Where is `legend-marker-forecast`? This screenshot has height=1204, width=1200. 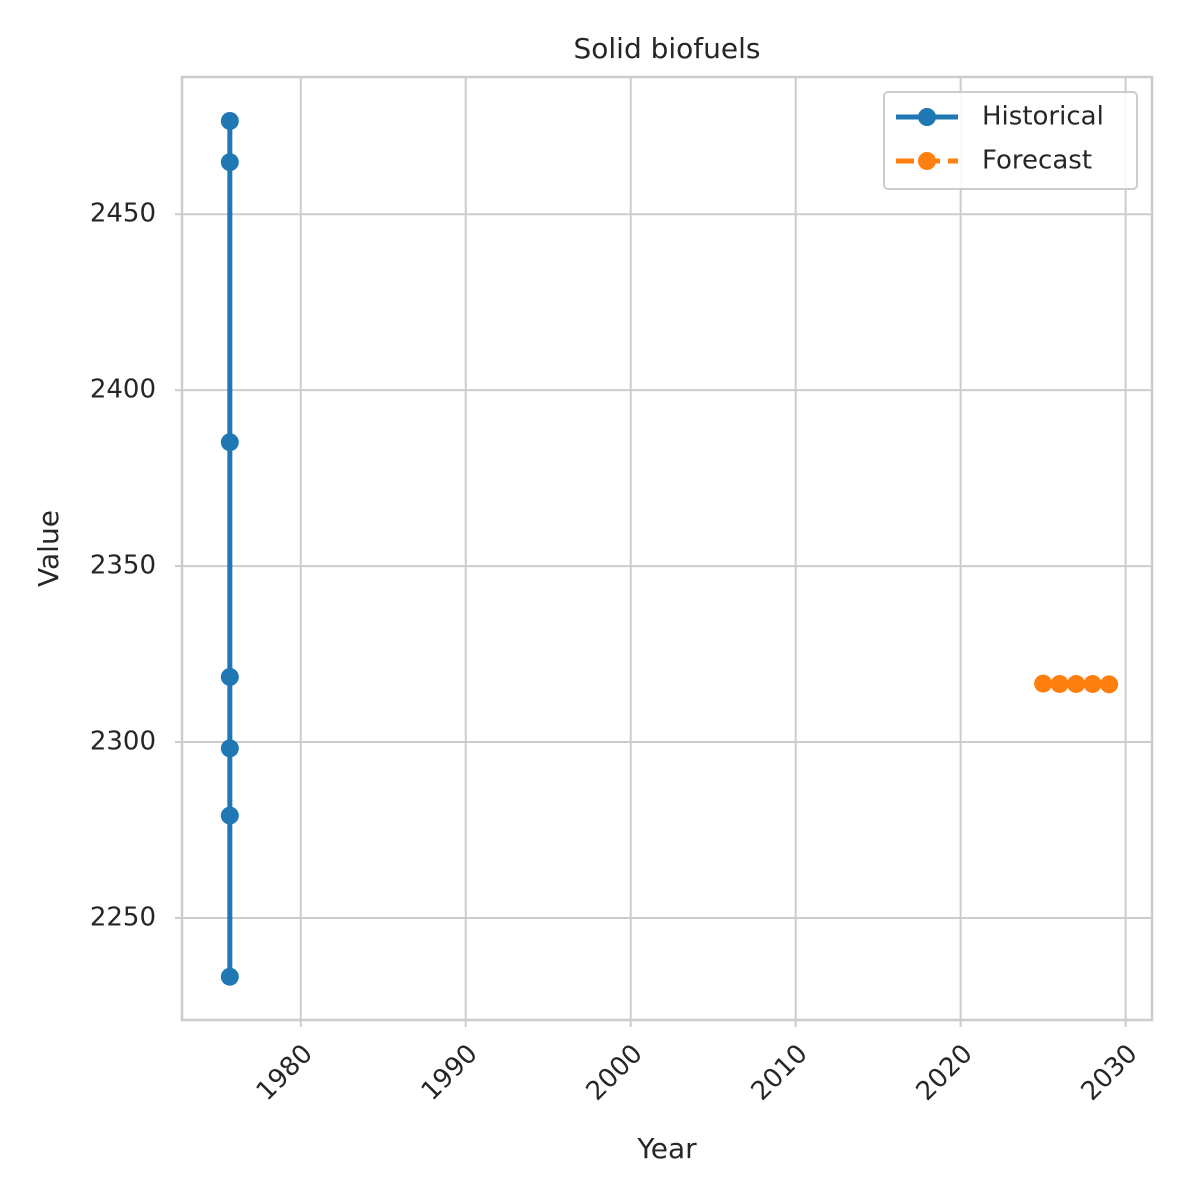
legend-marker-forecast is located at coordinates (927, 161).